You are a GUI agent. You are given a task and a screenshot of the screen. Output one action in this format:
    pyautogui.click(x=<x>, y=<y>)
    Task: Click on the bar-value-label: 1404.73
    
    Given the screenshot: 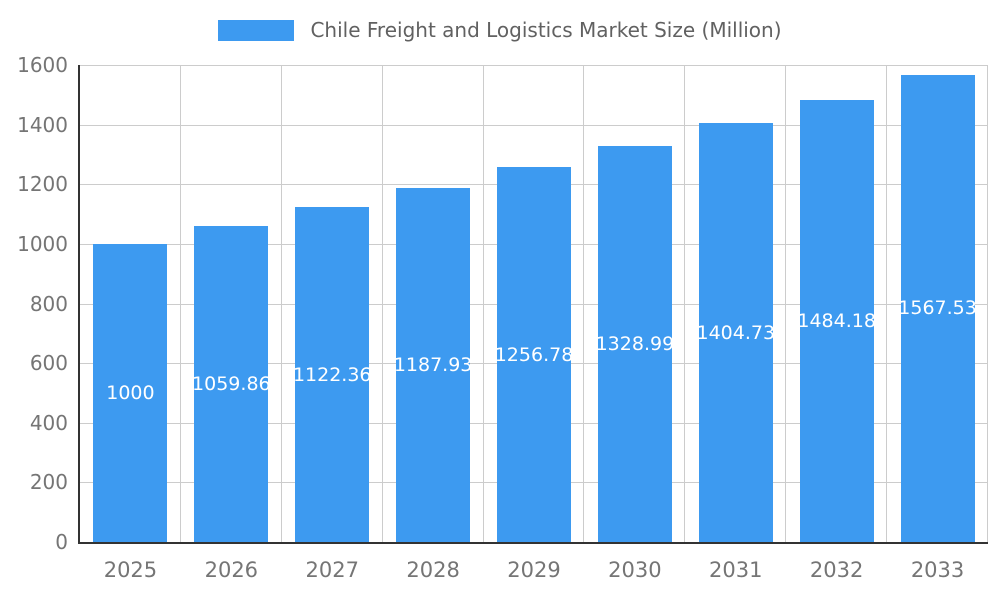 What is the action you would take?
    pyautogui.click(x=736, y=332)
    